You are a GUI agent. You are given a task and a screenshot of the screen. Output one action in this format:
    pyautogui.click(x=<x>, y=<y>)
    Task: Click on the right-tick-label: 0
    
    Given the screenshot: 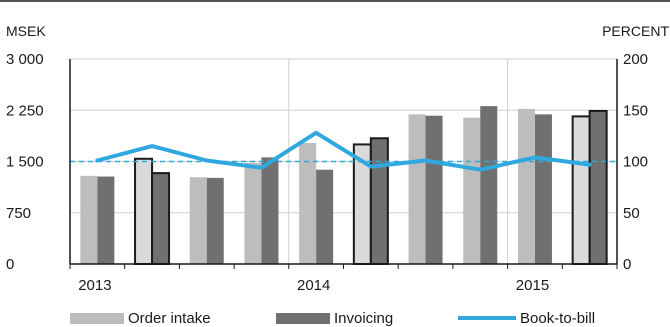 What is the action you would take?
    pyautogui.click(x=627, y=264)
    